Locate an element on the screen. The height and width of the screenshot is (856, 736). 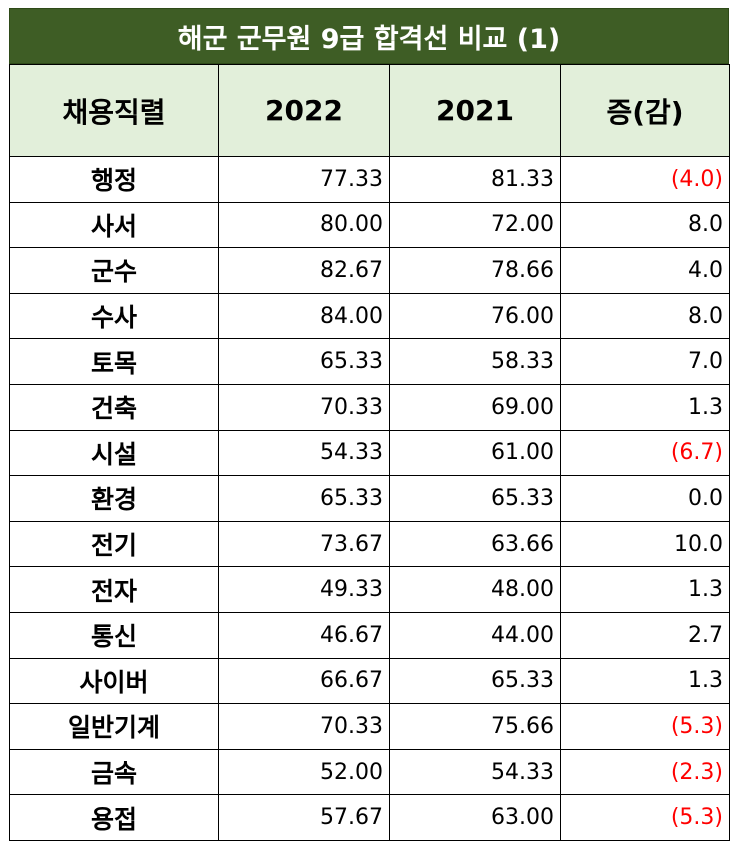
cell-position: 전기 is located at coordinates (114, 544).